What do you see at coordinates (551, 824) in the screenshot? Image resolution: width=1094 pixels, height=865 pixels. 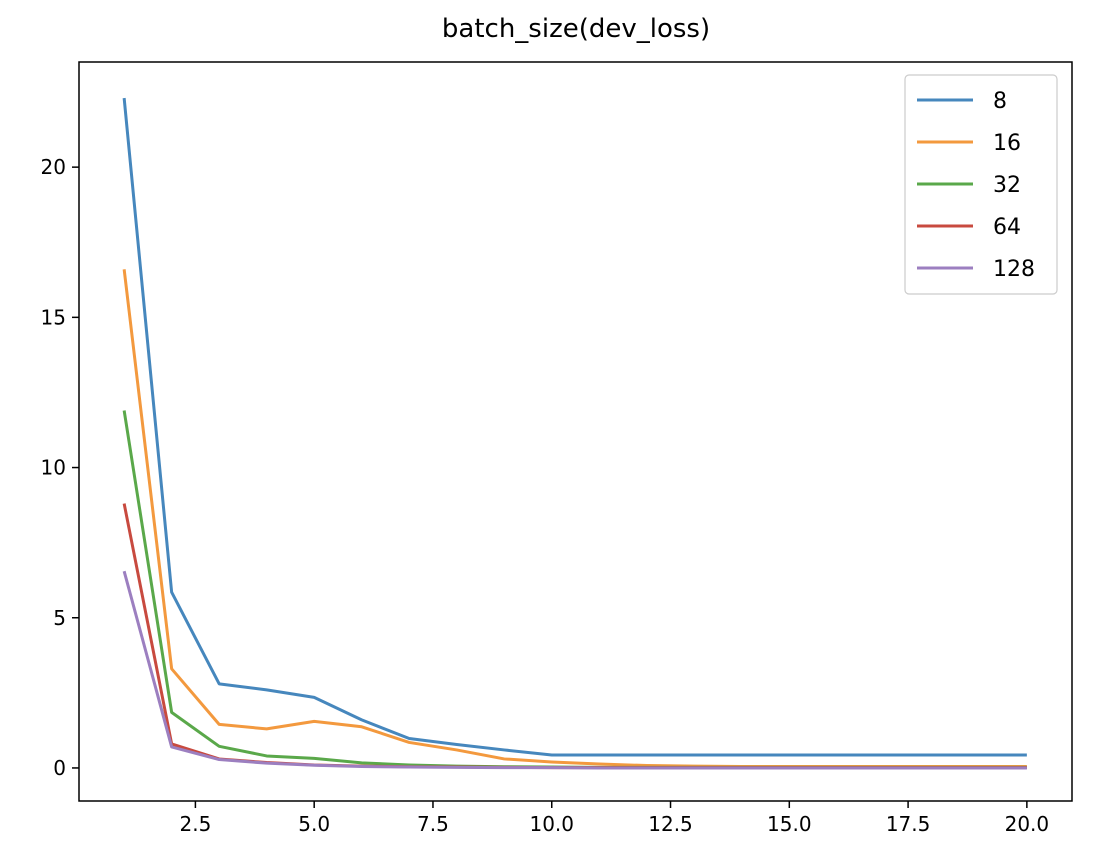 I see `x-tick-label: 10.0` at bounding box center [551, 824].